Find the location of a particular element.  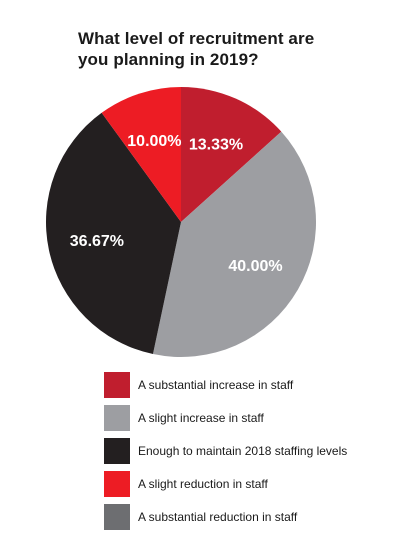

pie-slice-label: 13.33% is located at coordinates (216, 144).